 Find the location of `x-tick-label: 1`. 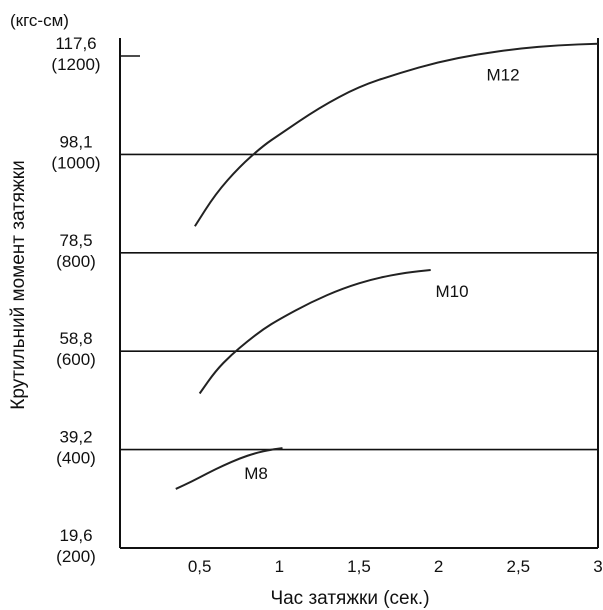

x-tick-label: 1 is located at coordinates (279, 566).